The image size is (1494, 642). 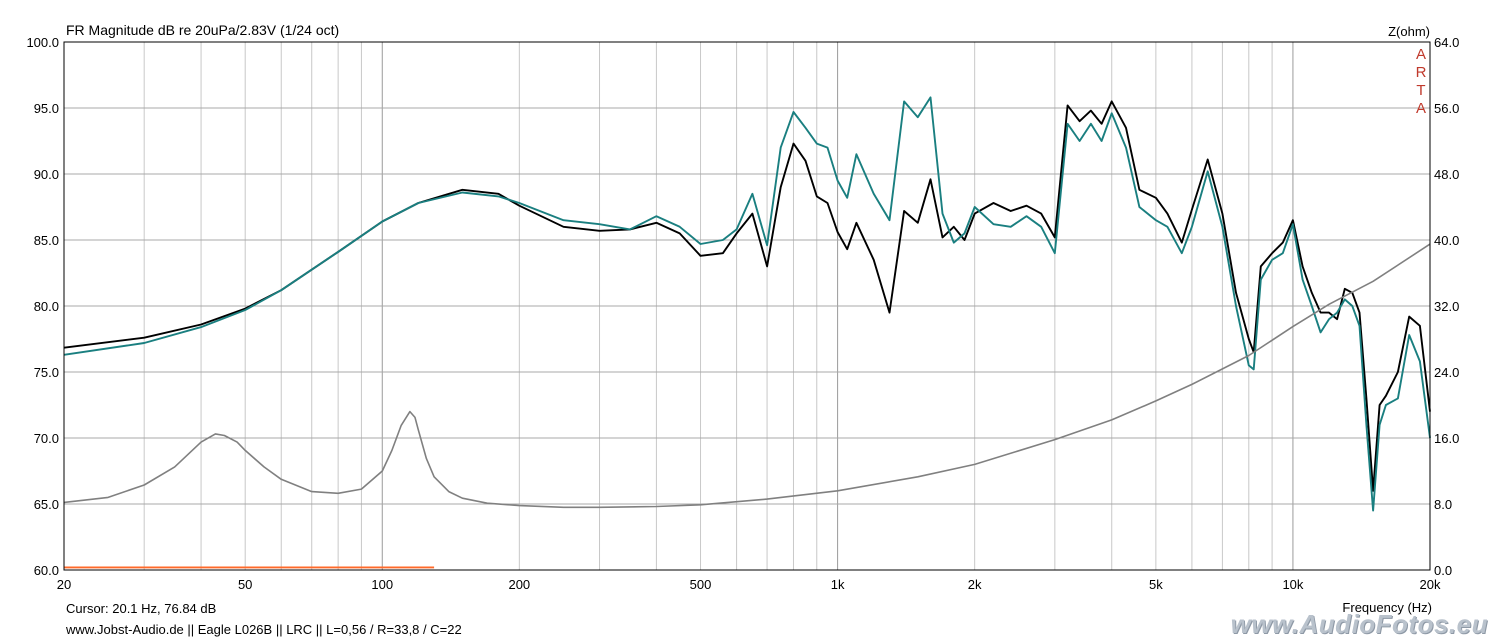 What do you see at coordinates (1446, 438) in the screenshot?
I see `y2-tick-label: 16.0` at bounding box center [1446, 438].